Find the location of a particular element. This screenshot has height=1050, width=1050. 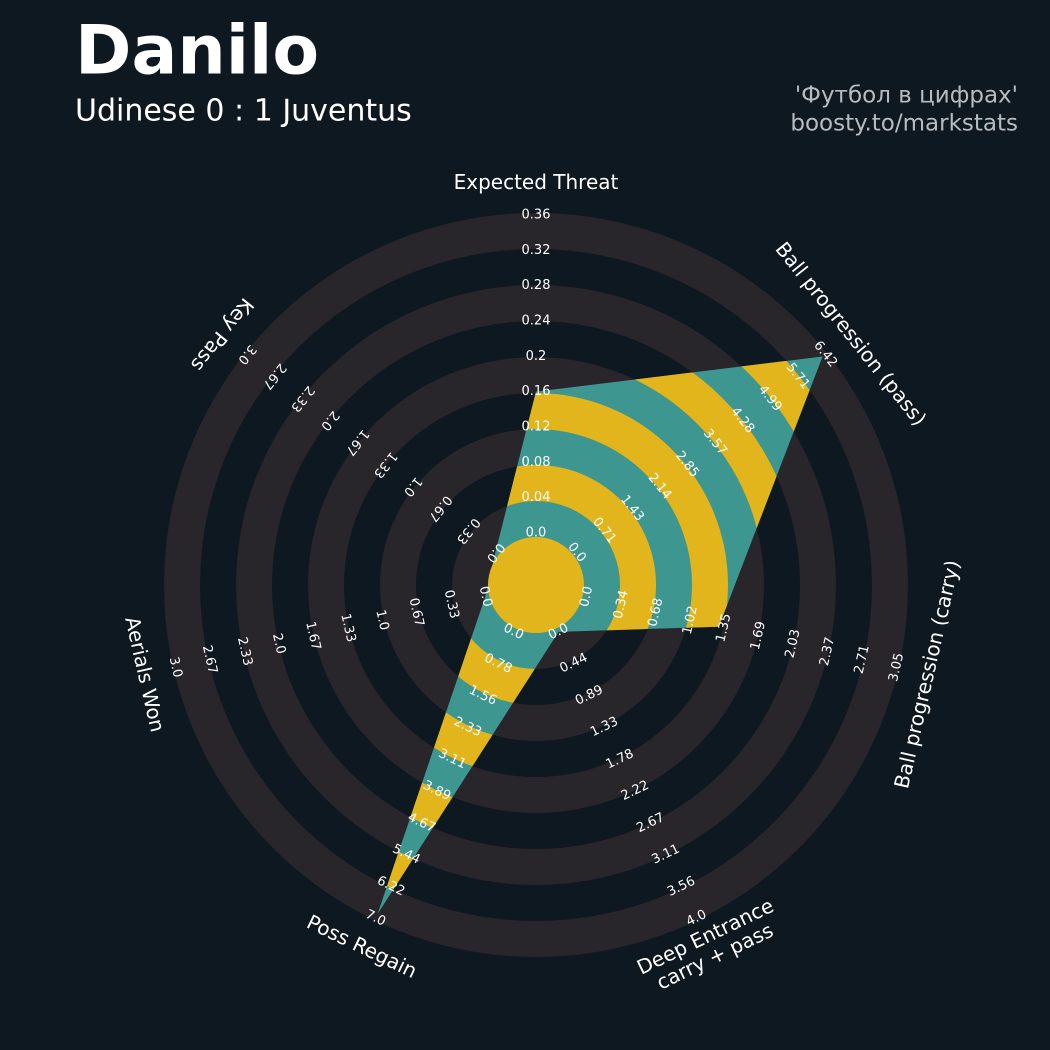

credit: boosty.to/markstats is located at coordinates (904, 124).